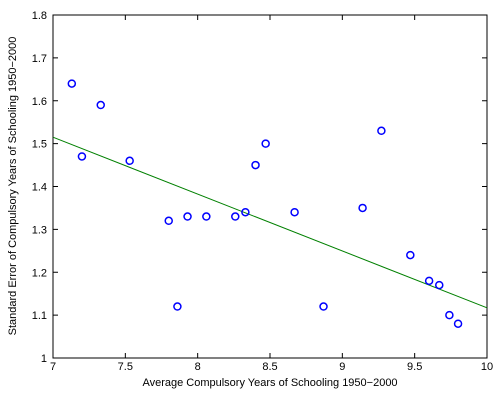 The width and height of the screenshot is (499, 403). I want to click on y-tick-label: 1.7, so click(39, 59).